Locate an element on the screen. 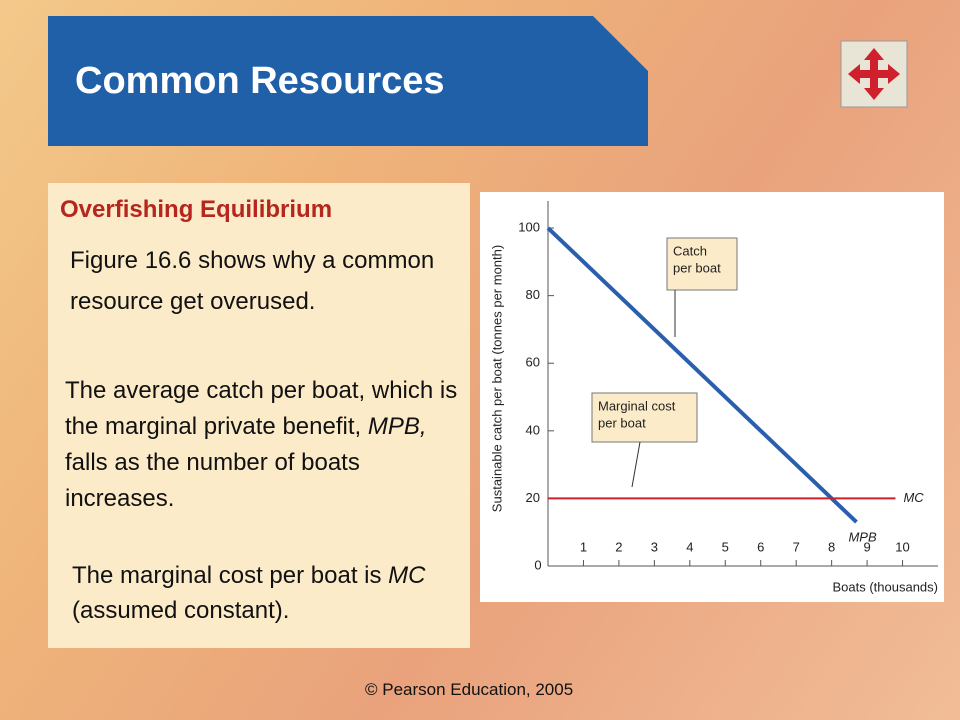 This screenshot has width=960, height=720. text: falls as the number of boats increases. is located at coordinates (212, 480).